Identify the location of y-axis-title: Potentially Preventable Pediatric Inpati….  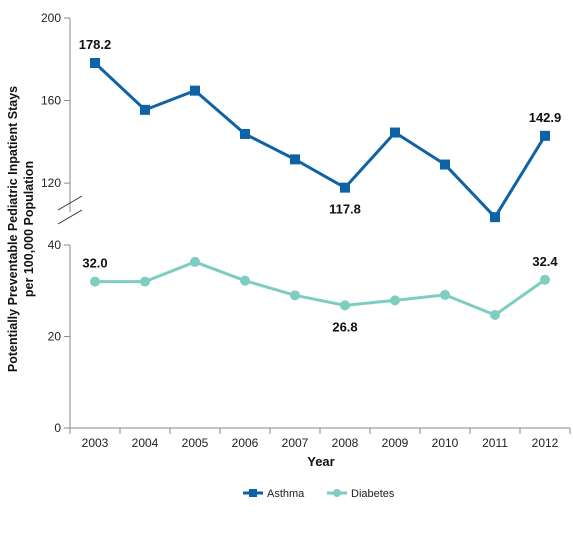
(21, 229).